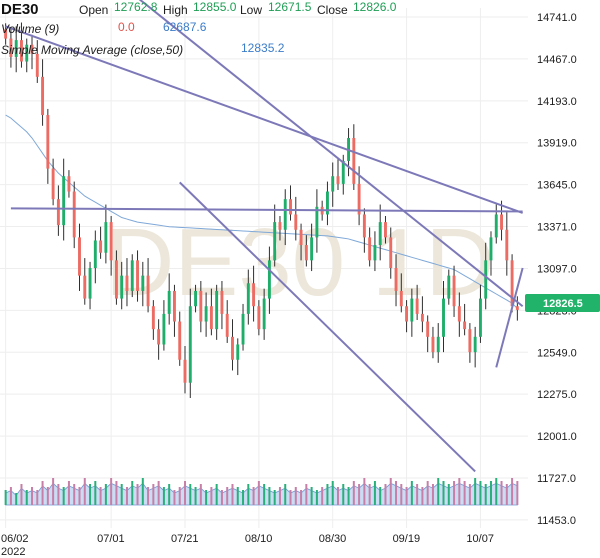  Describe the element at coordinates (92, 50) in the screenshot. I see `sma-label: Simple Moving Average (close,50)` at that location.